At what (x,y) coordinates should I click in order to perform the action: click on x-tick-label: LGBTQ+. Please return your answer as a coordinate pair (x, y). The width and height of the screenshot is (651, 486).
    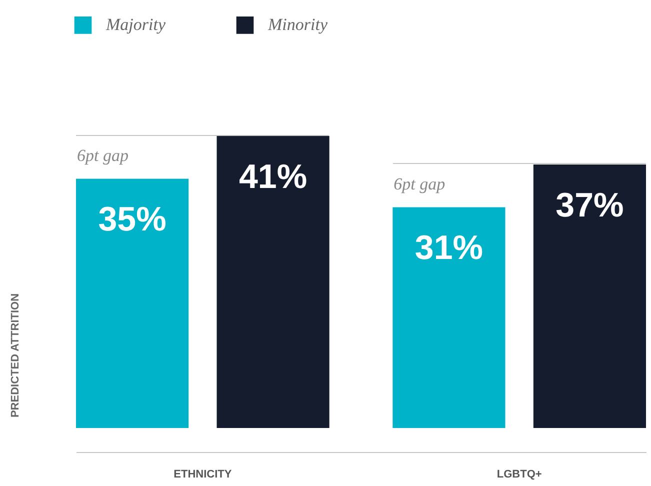
    Looking at the image, I should click on (519, 474).